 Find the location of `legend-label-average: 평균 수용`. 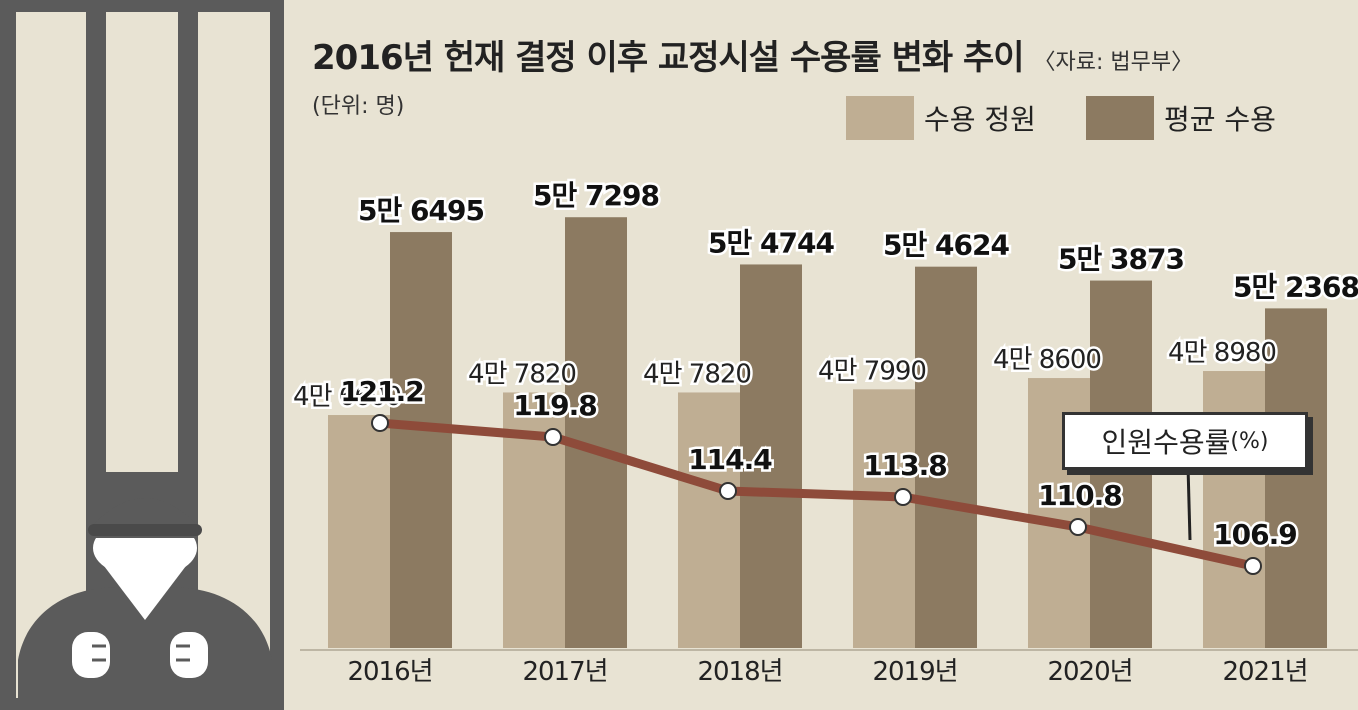

legend-label-average: 평균 수용 is located at coordinates (1220, 119).